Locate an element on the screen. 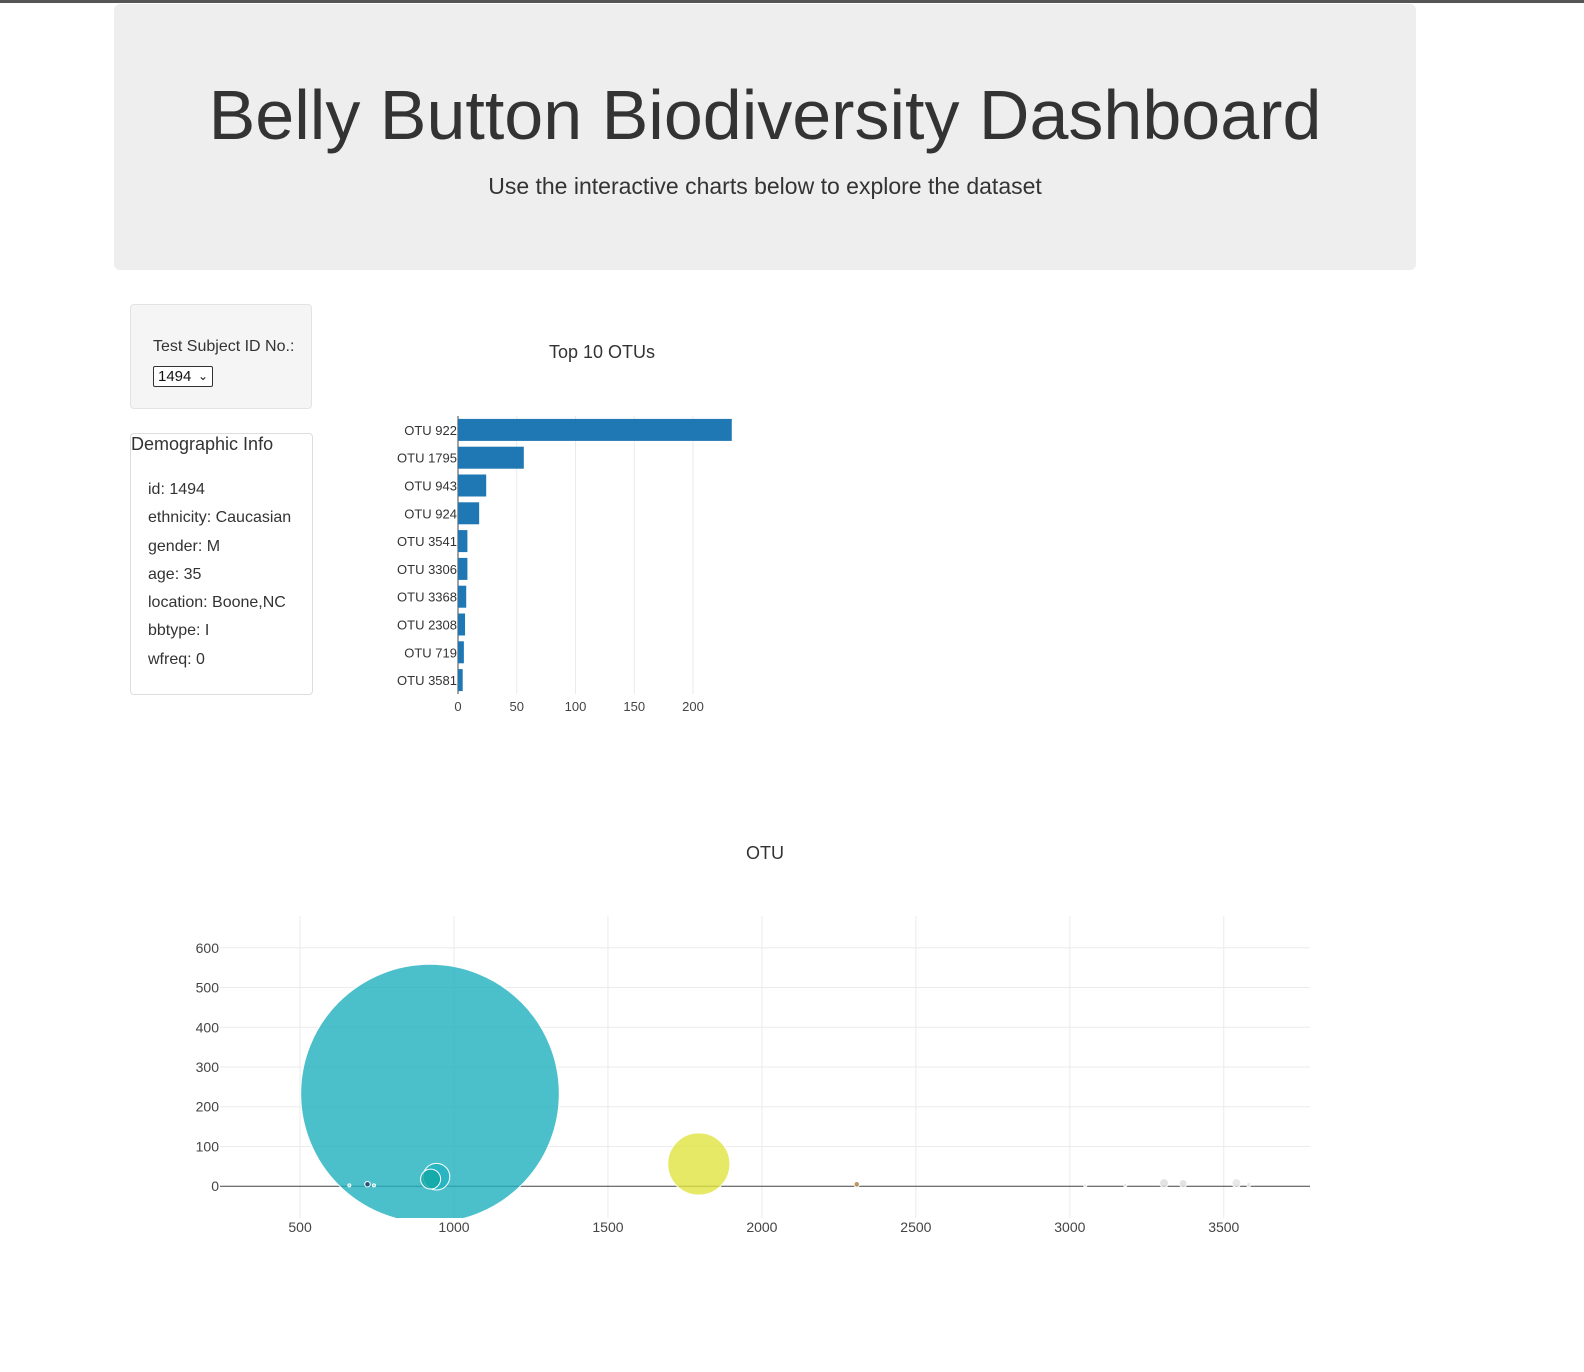 The width and height of the screenshot is (1584, 1372). subject-id-dropdown: 1494 ⌄ is located at coordinates (183, 376).